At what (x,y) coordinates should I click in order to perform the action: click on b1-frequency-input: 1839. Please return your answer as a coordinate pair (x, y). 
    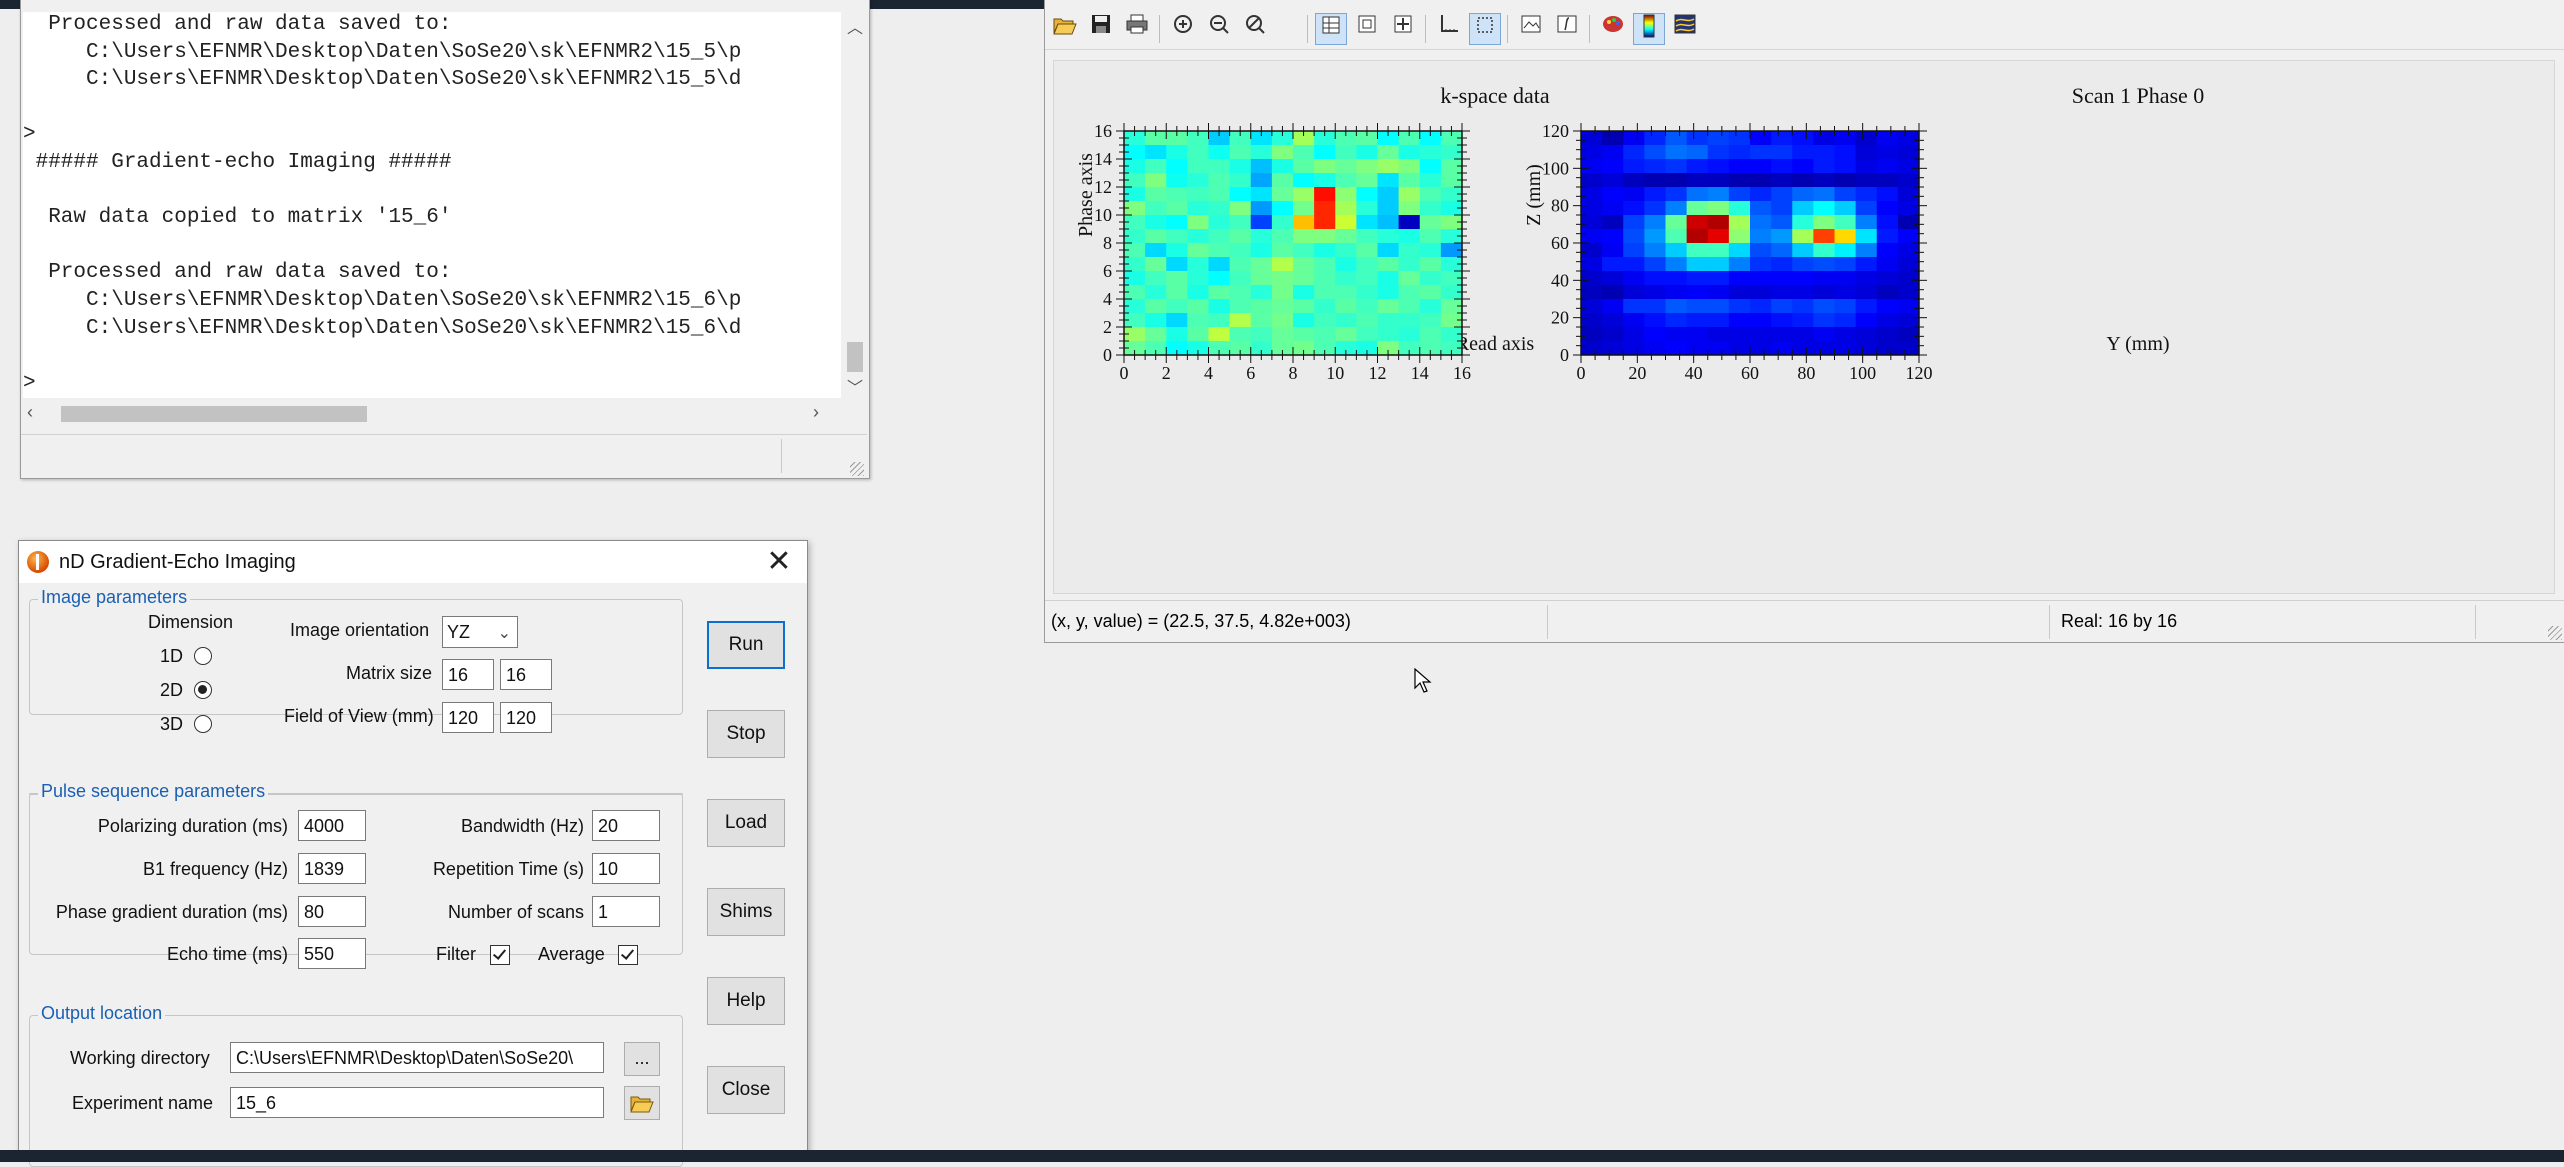
    Looking at the image, I should click on (332, 868).